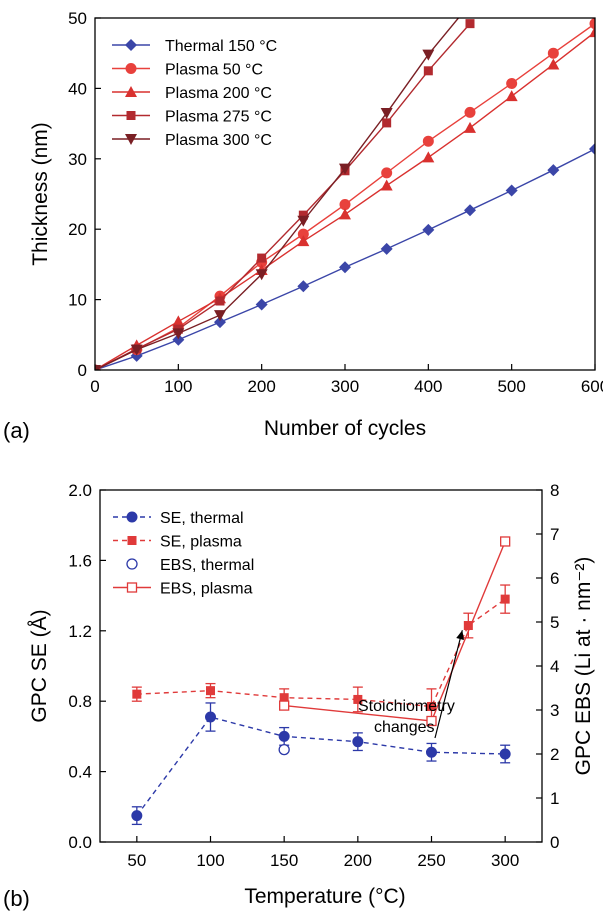 The width and height of the screenshot is (603, 911). I want to click on x-tick-label: 600, so click(592, 386).